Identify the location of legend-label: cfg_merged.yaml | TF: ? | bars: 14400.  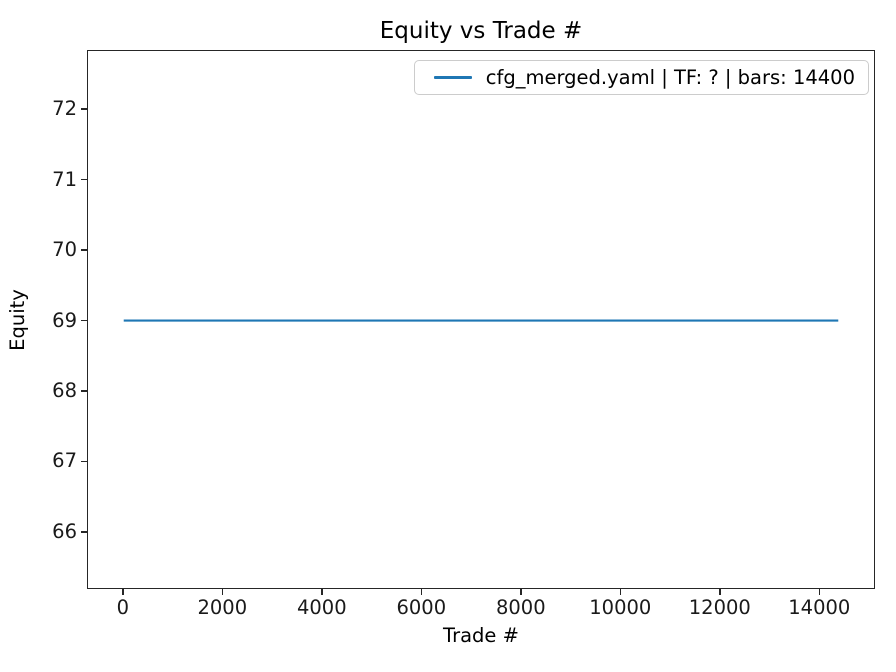
(670, 77).